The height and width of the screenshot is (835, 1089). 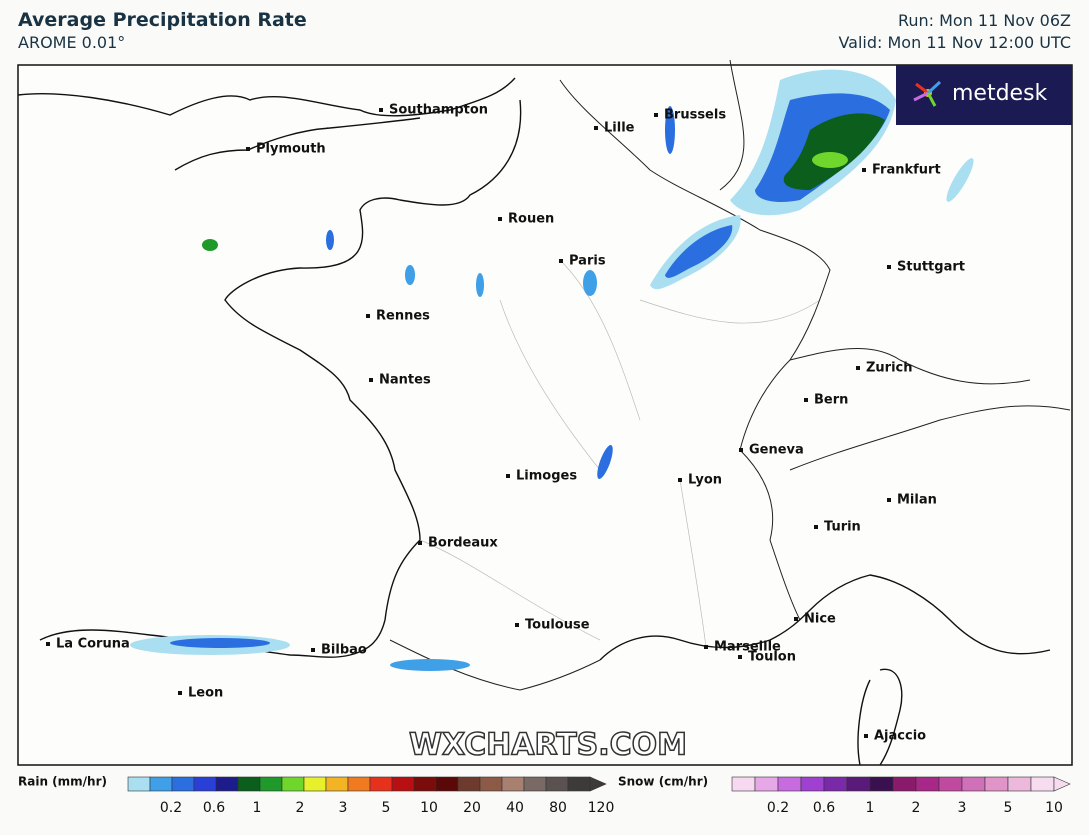 I want to click on rain-legend-label: Rain (mm/hr), so click(x=62, y=782).